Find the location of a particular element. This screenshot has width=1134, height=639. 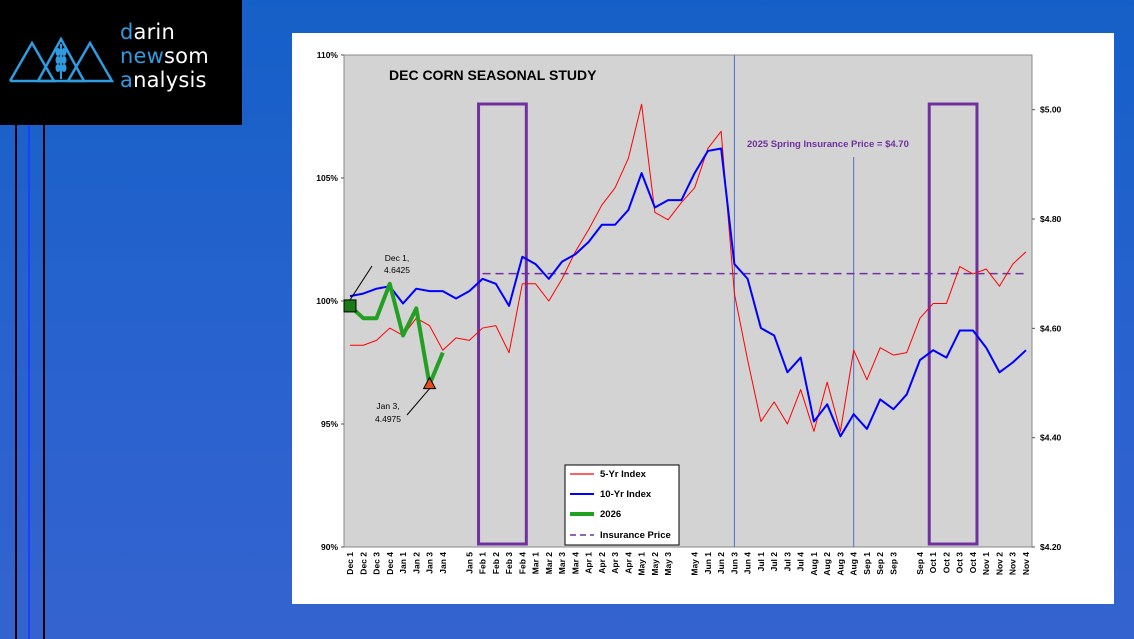

start-callout-line is located at coordinates (361, 283).